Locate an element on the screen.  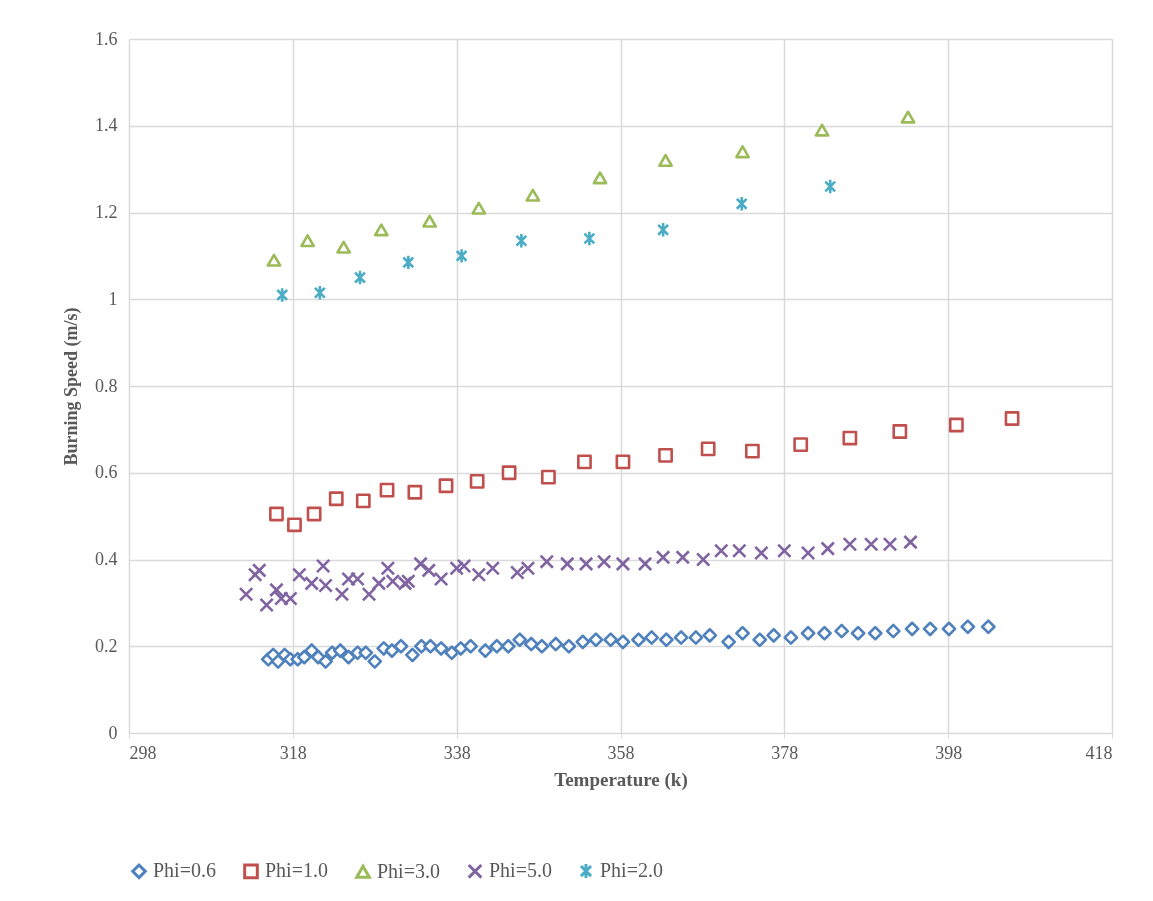
x-tick-label: 298 is located at coordinates (143, 752).